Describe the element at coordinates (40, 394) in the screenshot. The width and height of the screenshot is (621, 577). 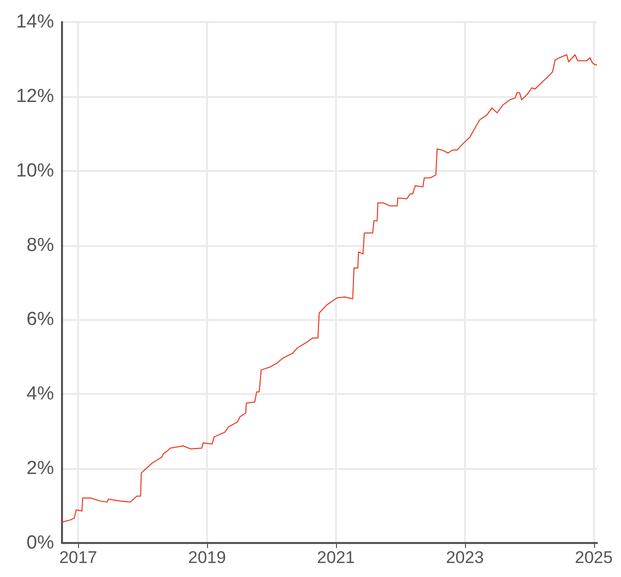
I see `y-tick-label: 4%` at that location.